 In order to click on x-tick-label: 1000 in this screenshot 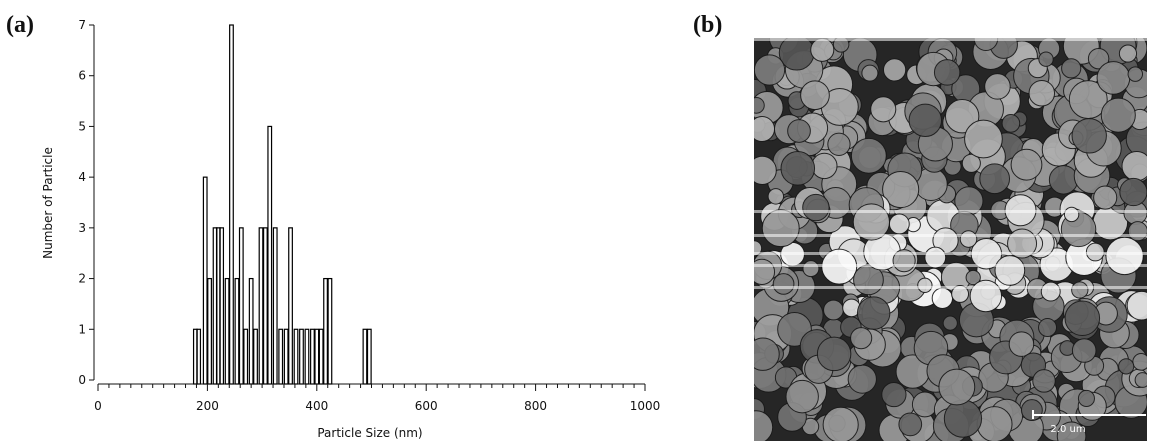, I will do `click(645, 406)`.